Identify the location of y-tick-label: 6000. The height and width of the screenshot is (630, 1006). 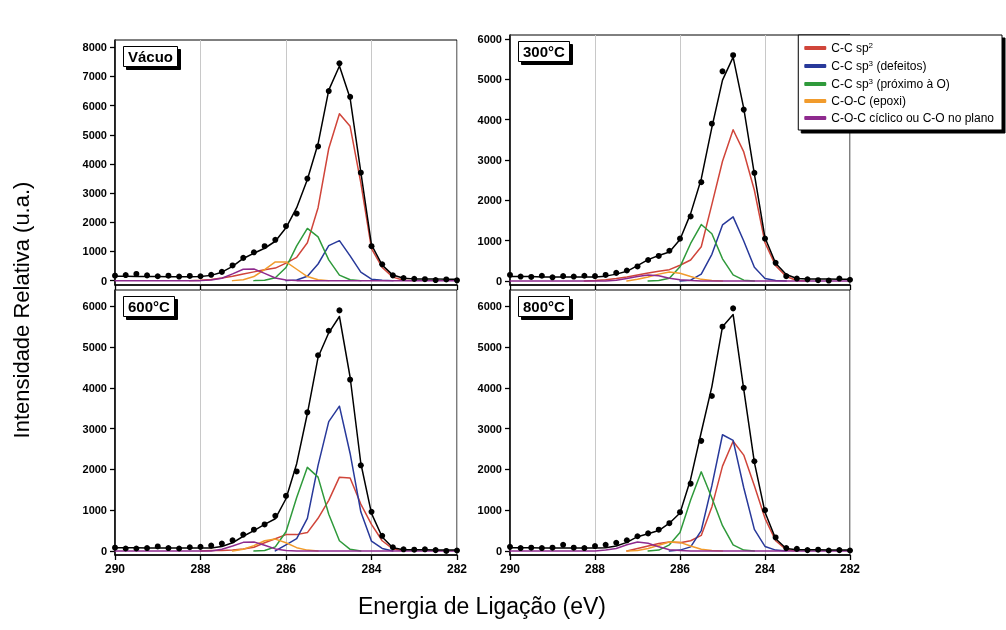
(94, 105).